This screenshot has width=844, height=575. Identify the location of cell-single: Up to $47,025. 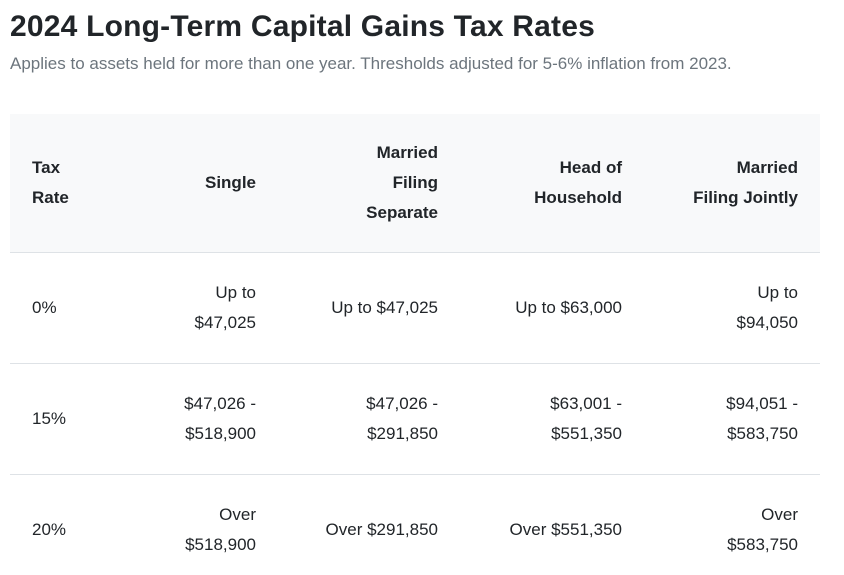
(204, 308).